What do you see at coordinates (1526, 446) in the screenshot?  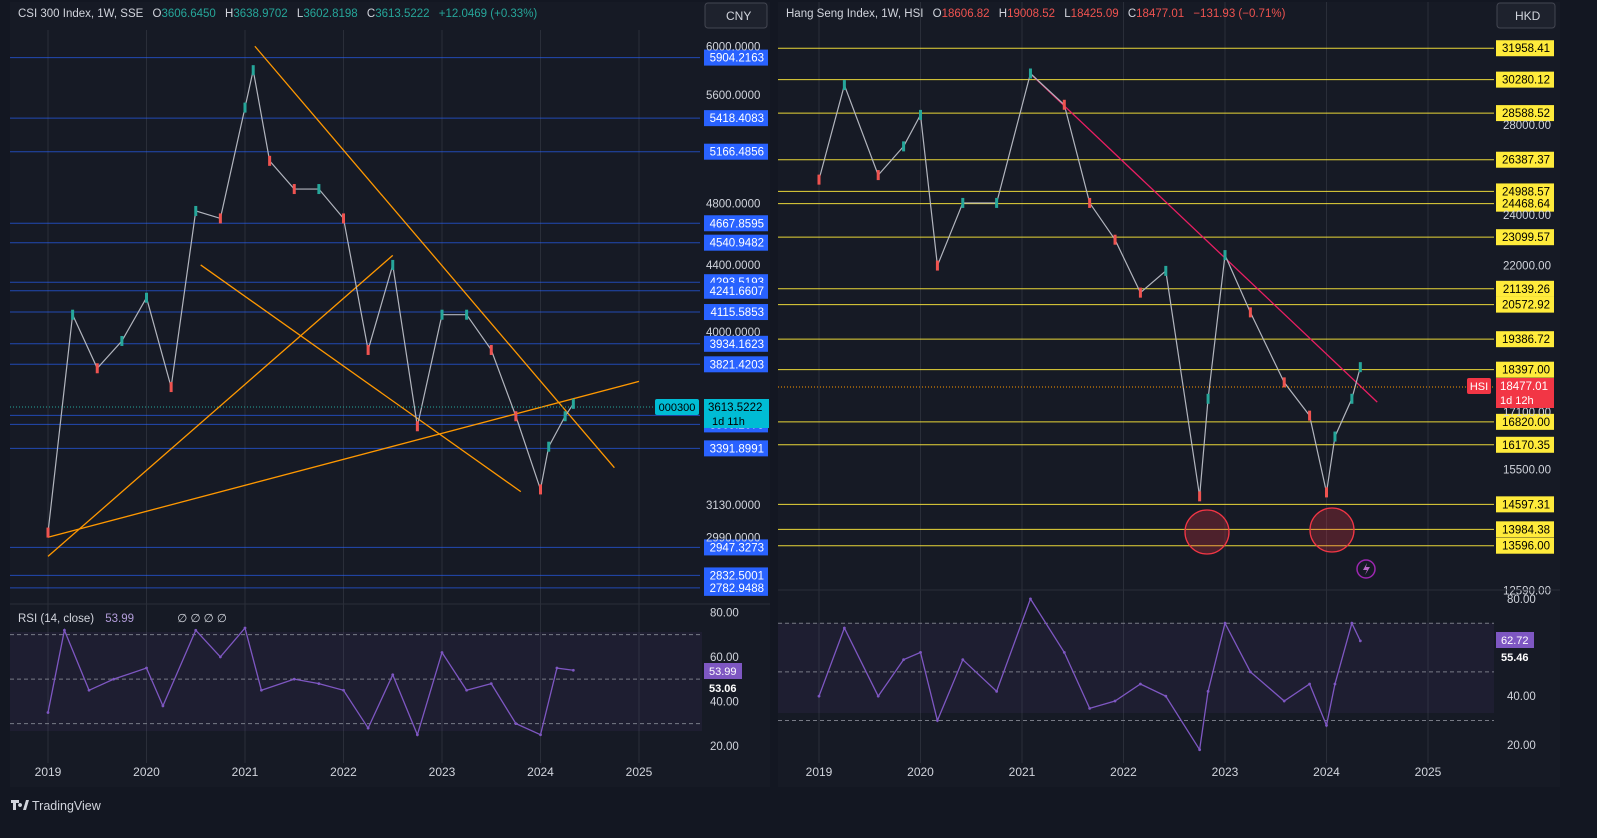 I see `level-label: 16170.35` at bounding box center [1526, 446].